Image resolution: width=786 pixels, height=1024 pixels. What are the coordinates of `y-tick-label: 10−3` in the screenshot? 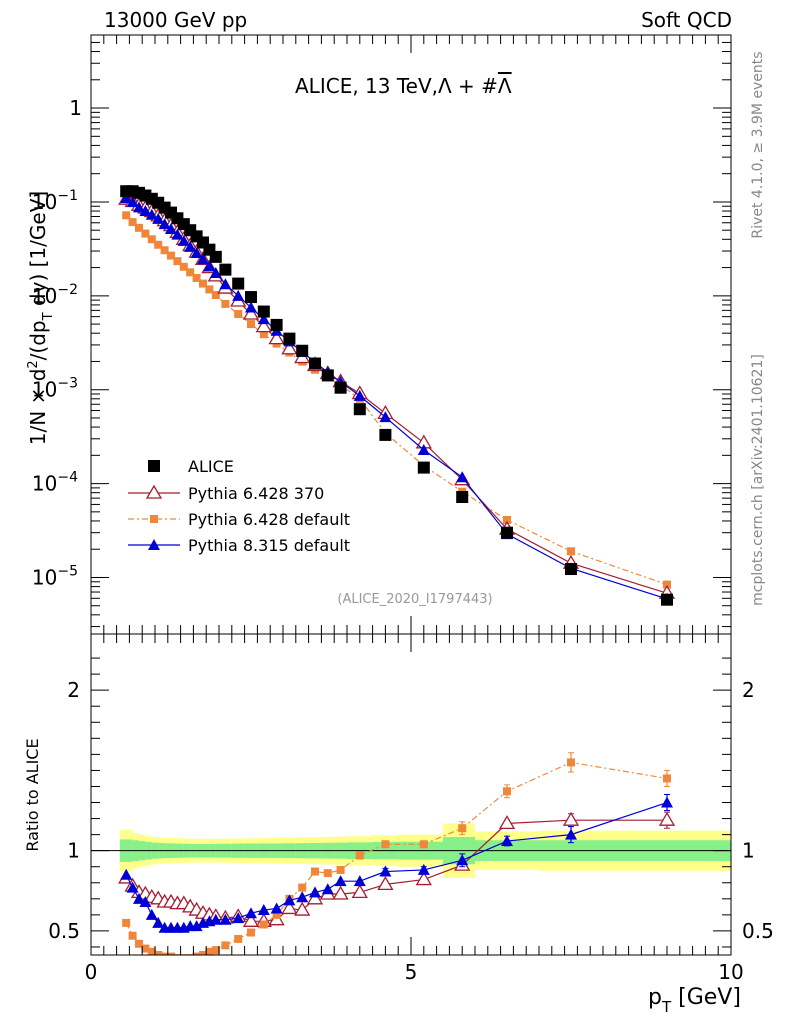 It's located at (55, 389).